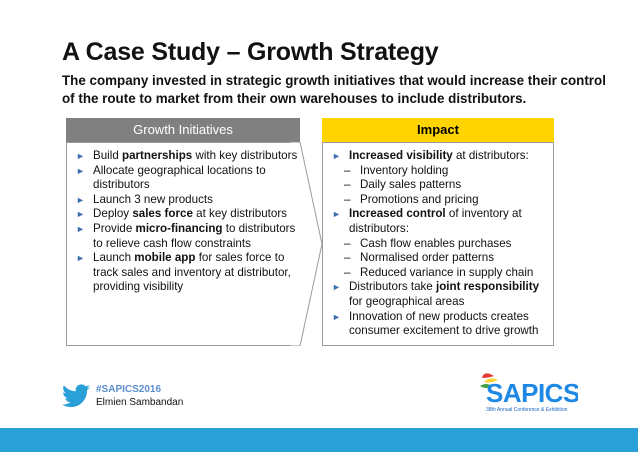 The height and width of the screenshot is (452, 638). I want to click on bullet-text: Distributors take, so click(392, 287).